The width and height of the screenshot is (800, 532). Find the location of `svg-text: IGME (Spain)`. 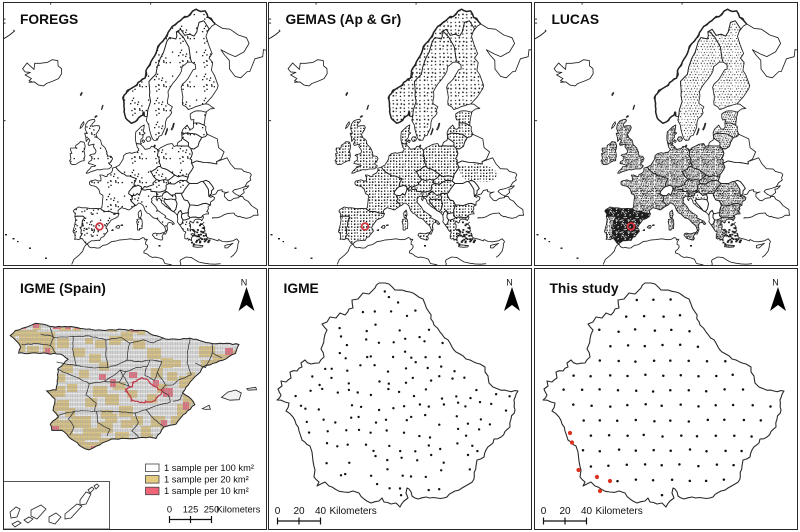

svg-text: IGME (Spain) is located at coordinates (63, 288).